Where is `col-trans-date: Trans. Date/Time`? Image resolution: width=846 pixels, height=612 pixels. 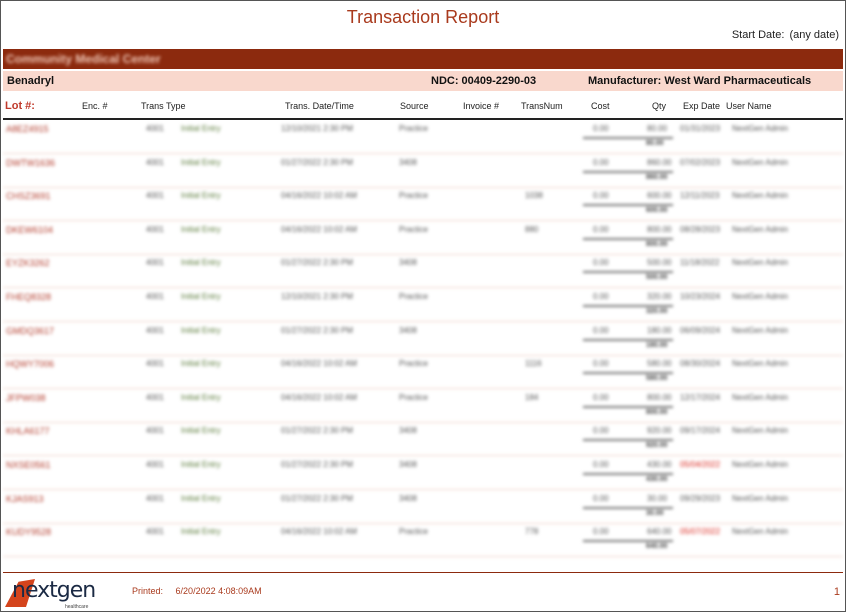 col-trans-date: Trans. Date/Time is located at coordinates (319, 106).